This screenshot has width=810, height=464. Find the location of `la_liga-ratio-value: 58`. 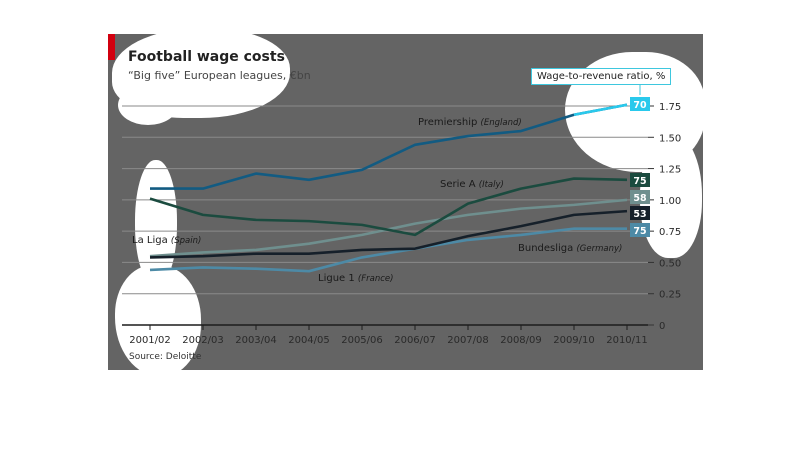

la_liga-ratio-value: 58 is located at coordinates (640, 198).